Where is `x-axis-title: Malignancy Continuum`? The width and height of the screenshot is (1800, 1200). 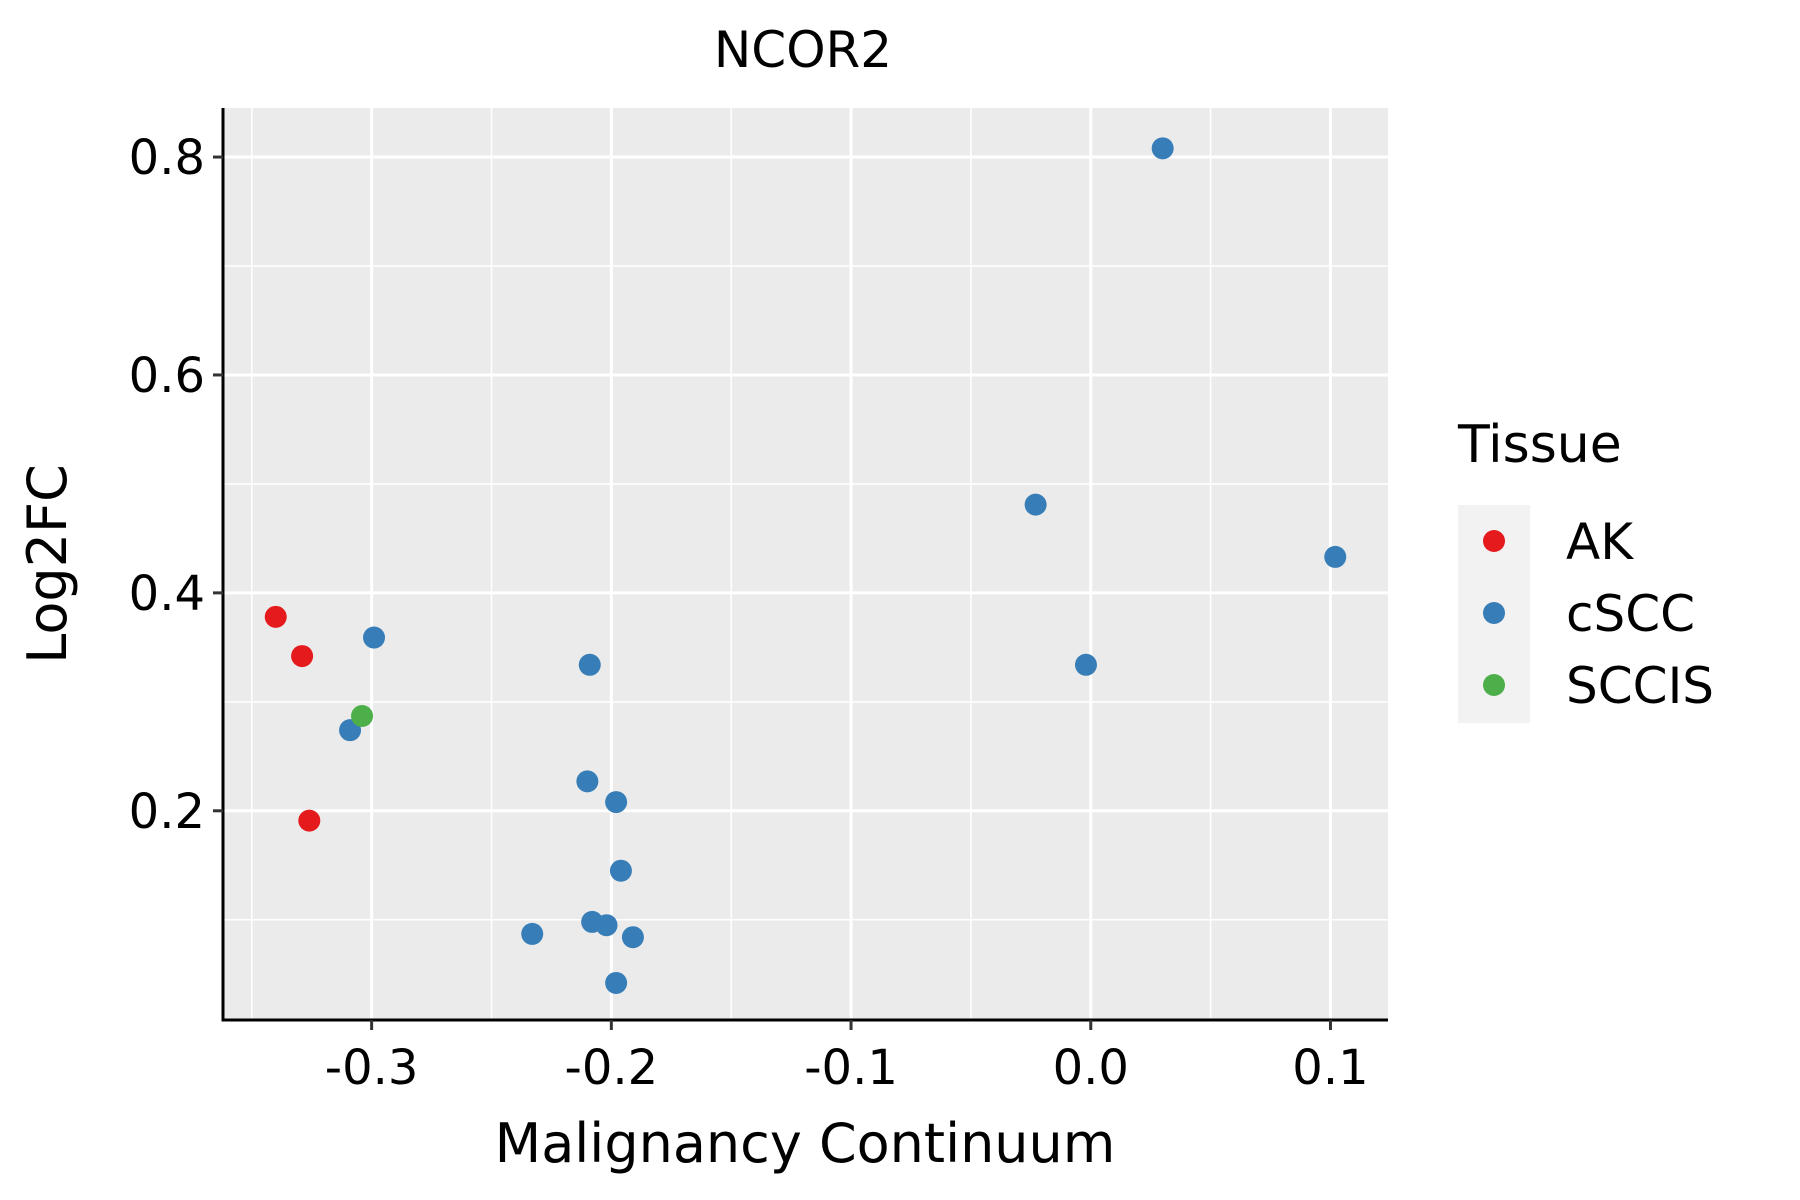 x-axis-title: Malignancy Continuum is located at coordinates (805, 1143).